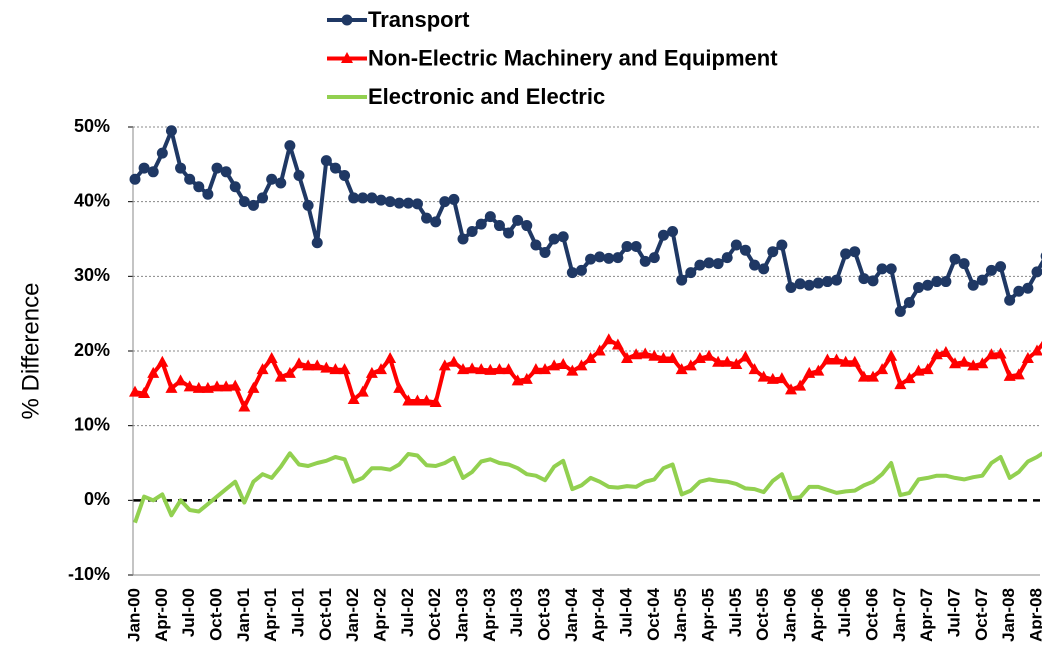 The image size is (1042, 667). Describe the element at coordinates (899, 615) in the screenshot. I see `x-tick-label: Jan-07` at that location.